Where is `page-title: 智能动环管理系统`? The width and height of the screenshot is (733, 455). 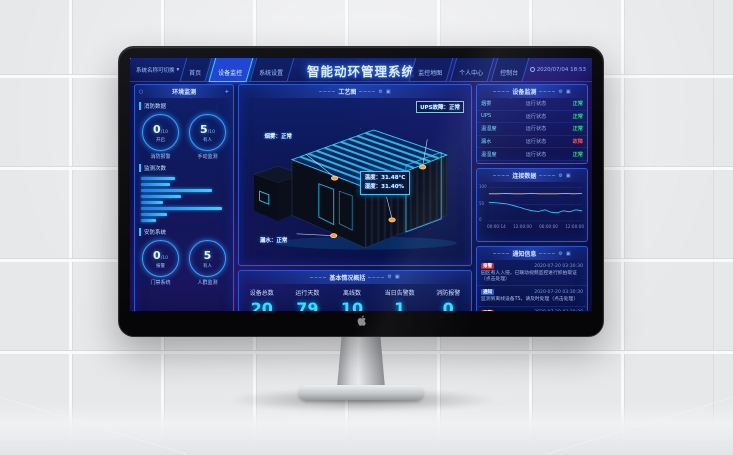 page-title: 智能动环管理系统 is located at coordinates (361, 71).